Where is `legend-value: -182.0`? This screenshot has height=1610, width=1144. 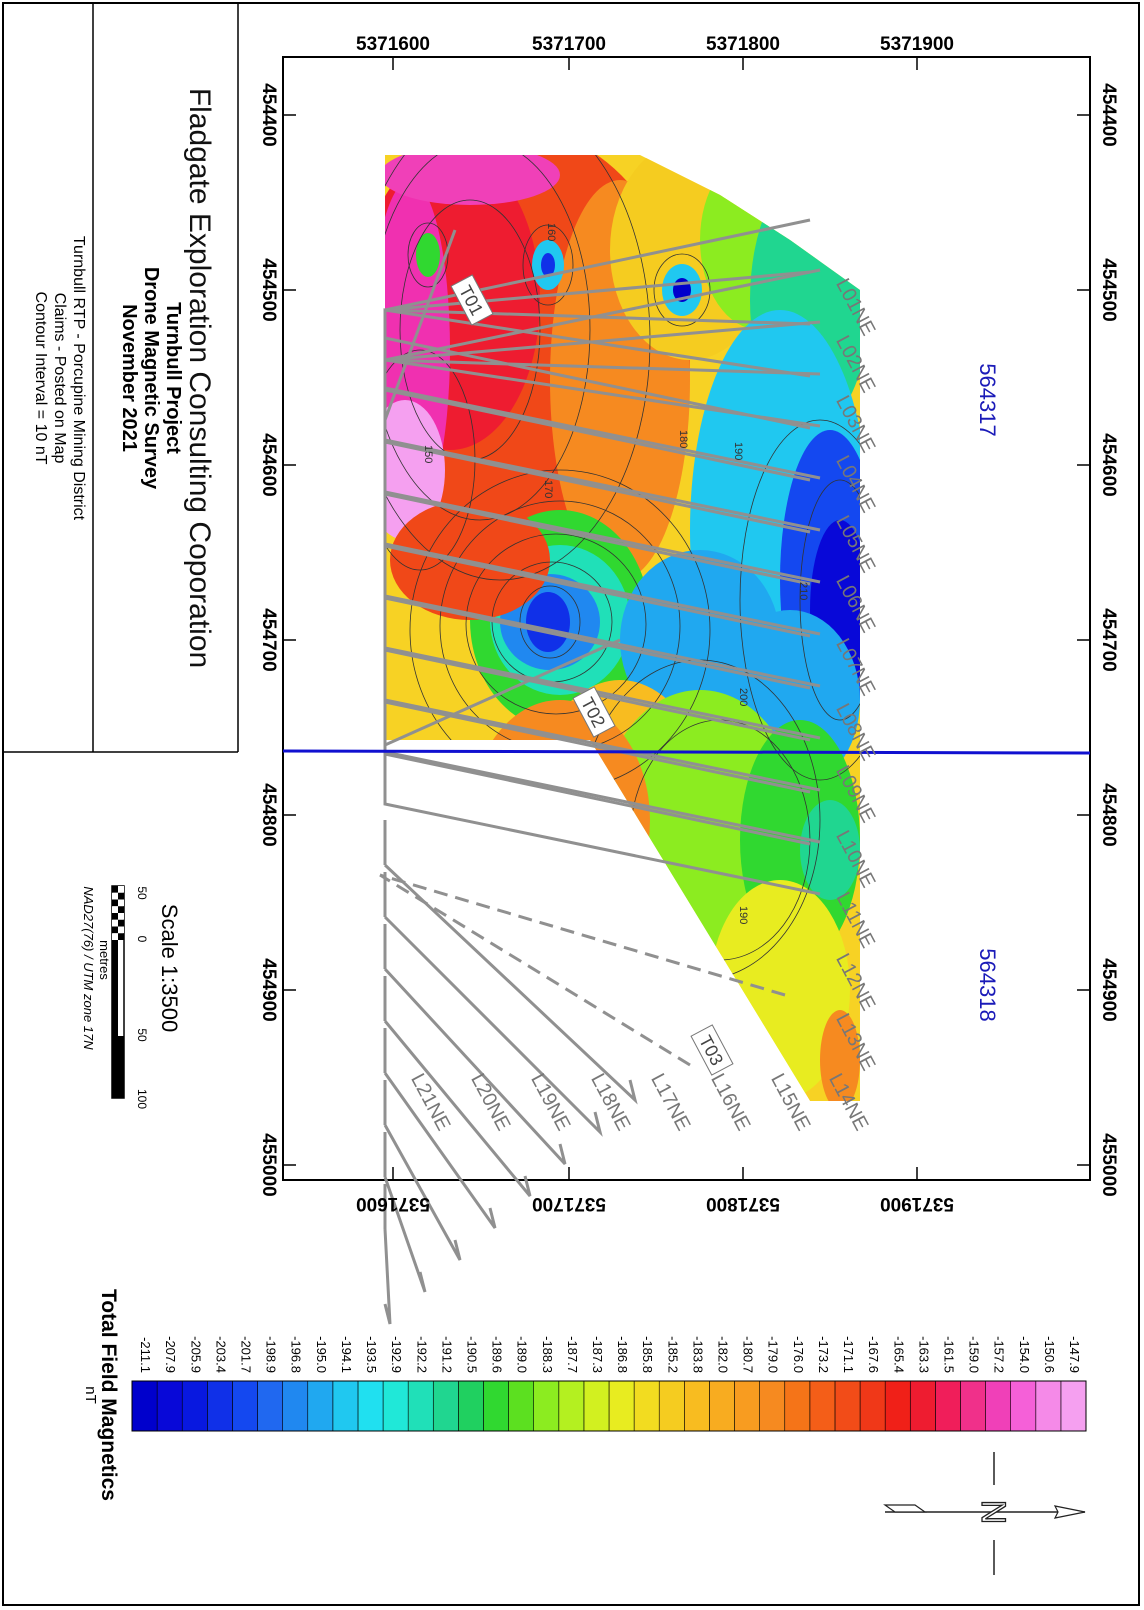
legend-value: -182.0 is located at coordinates (723, 1354).